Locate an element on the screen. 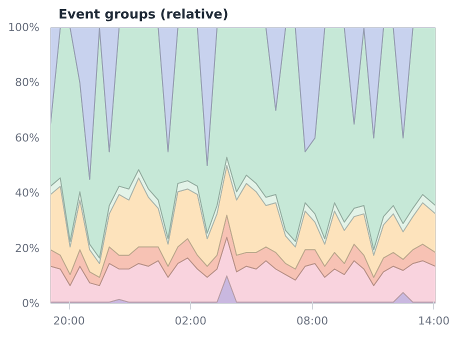  y-tick-label: 80% is located at coordinates (27, 83).